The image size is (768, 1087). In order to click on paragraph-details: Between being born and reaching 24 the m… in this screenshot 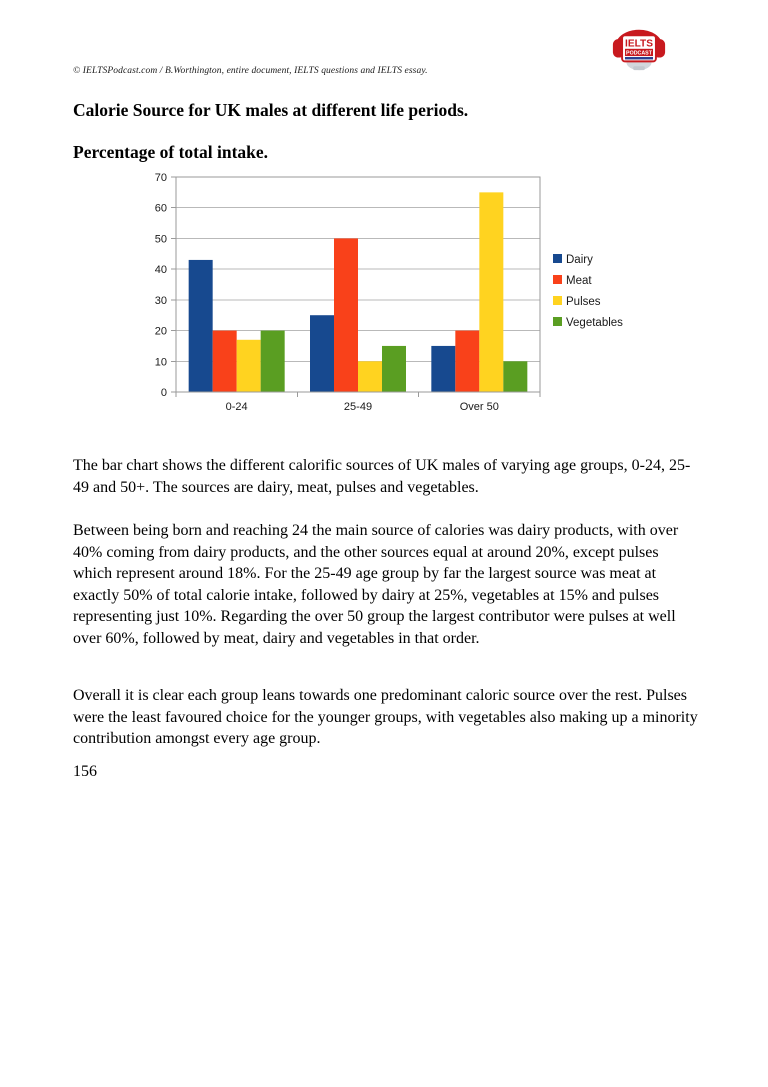, I will do `click(376, 584)`.